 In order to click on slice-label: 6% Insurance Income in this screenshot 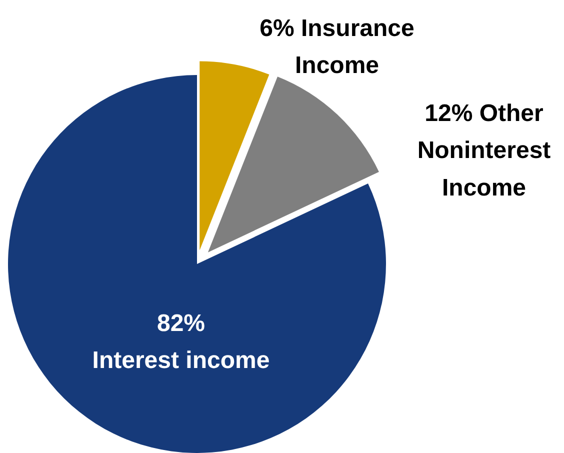, I will do `click(337, 47)`.